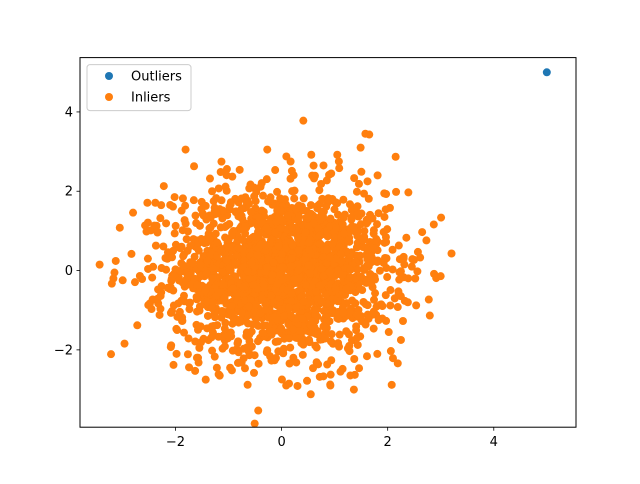  I want to click on y-tick-label: 0, so click(69, 271).